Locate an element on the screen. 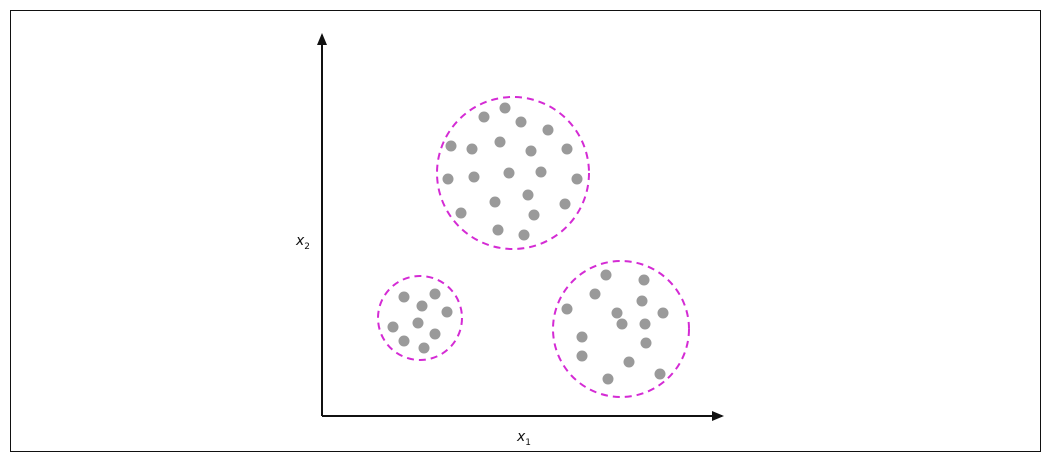 Image resolution: width=1051 pixels, height=462 pixels. x-axis-label: x1 is located at coordinates (523, 438).